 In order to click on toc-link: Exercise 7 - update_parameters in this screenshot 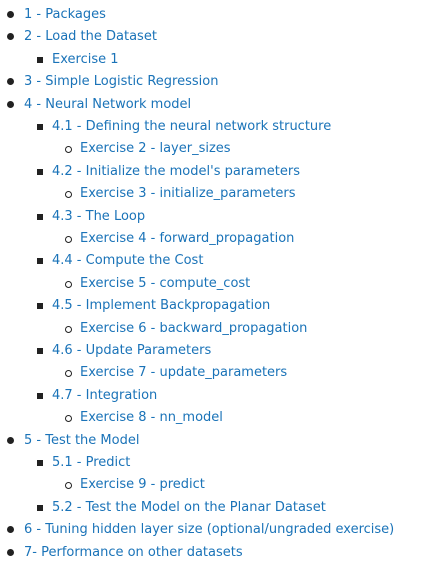, I will do `click(184, 373)`.